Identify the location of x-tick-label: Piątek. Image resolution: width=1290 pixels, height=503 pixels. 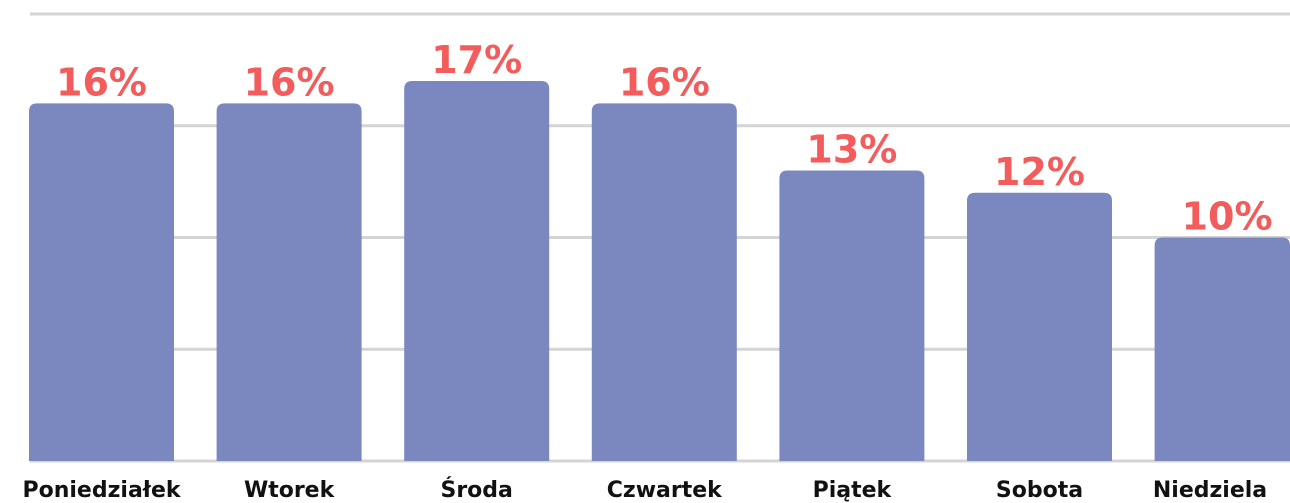
(853, 490).